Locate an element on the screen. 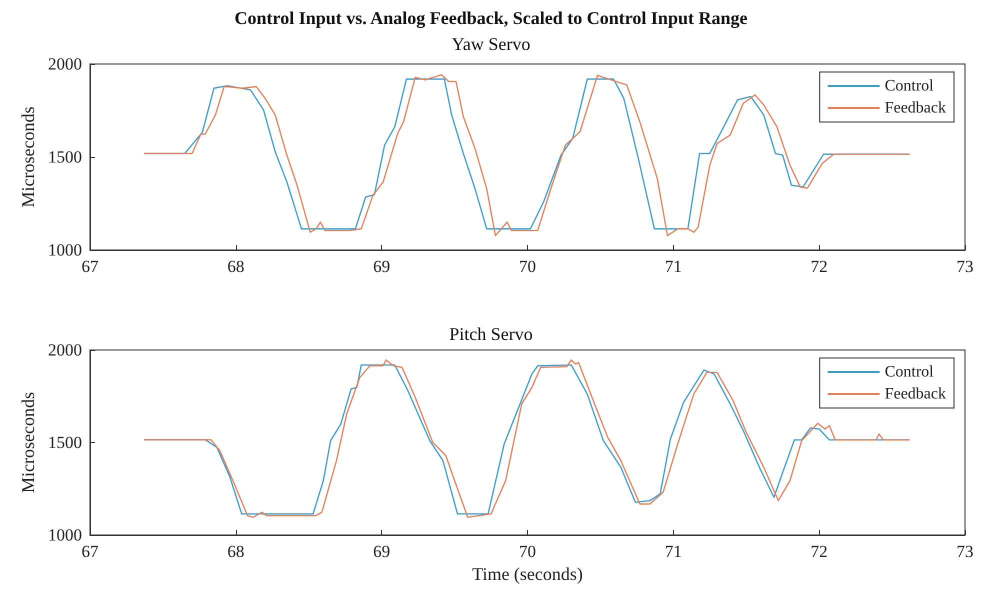 This screenshot has height=597, width=982. chart-title: Control Input vs. Analog Feedback, Scaled to Control Input Range is located at coordinates (491, 18).